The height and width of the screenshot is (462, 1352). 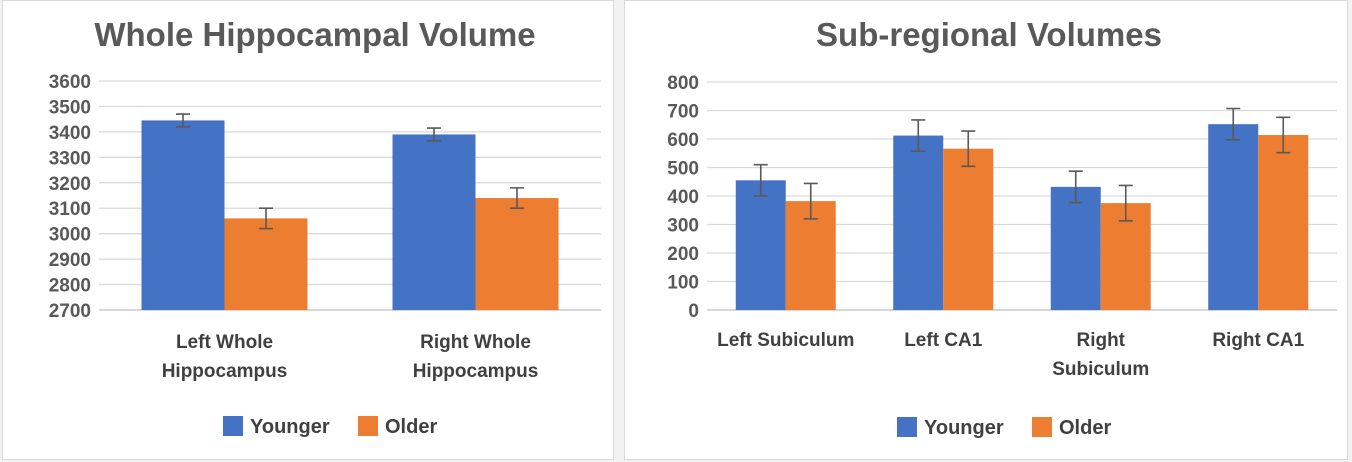 I want to click on category-label: Right, so click(x=1100, y=340).